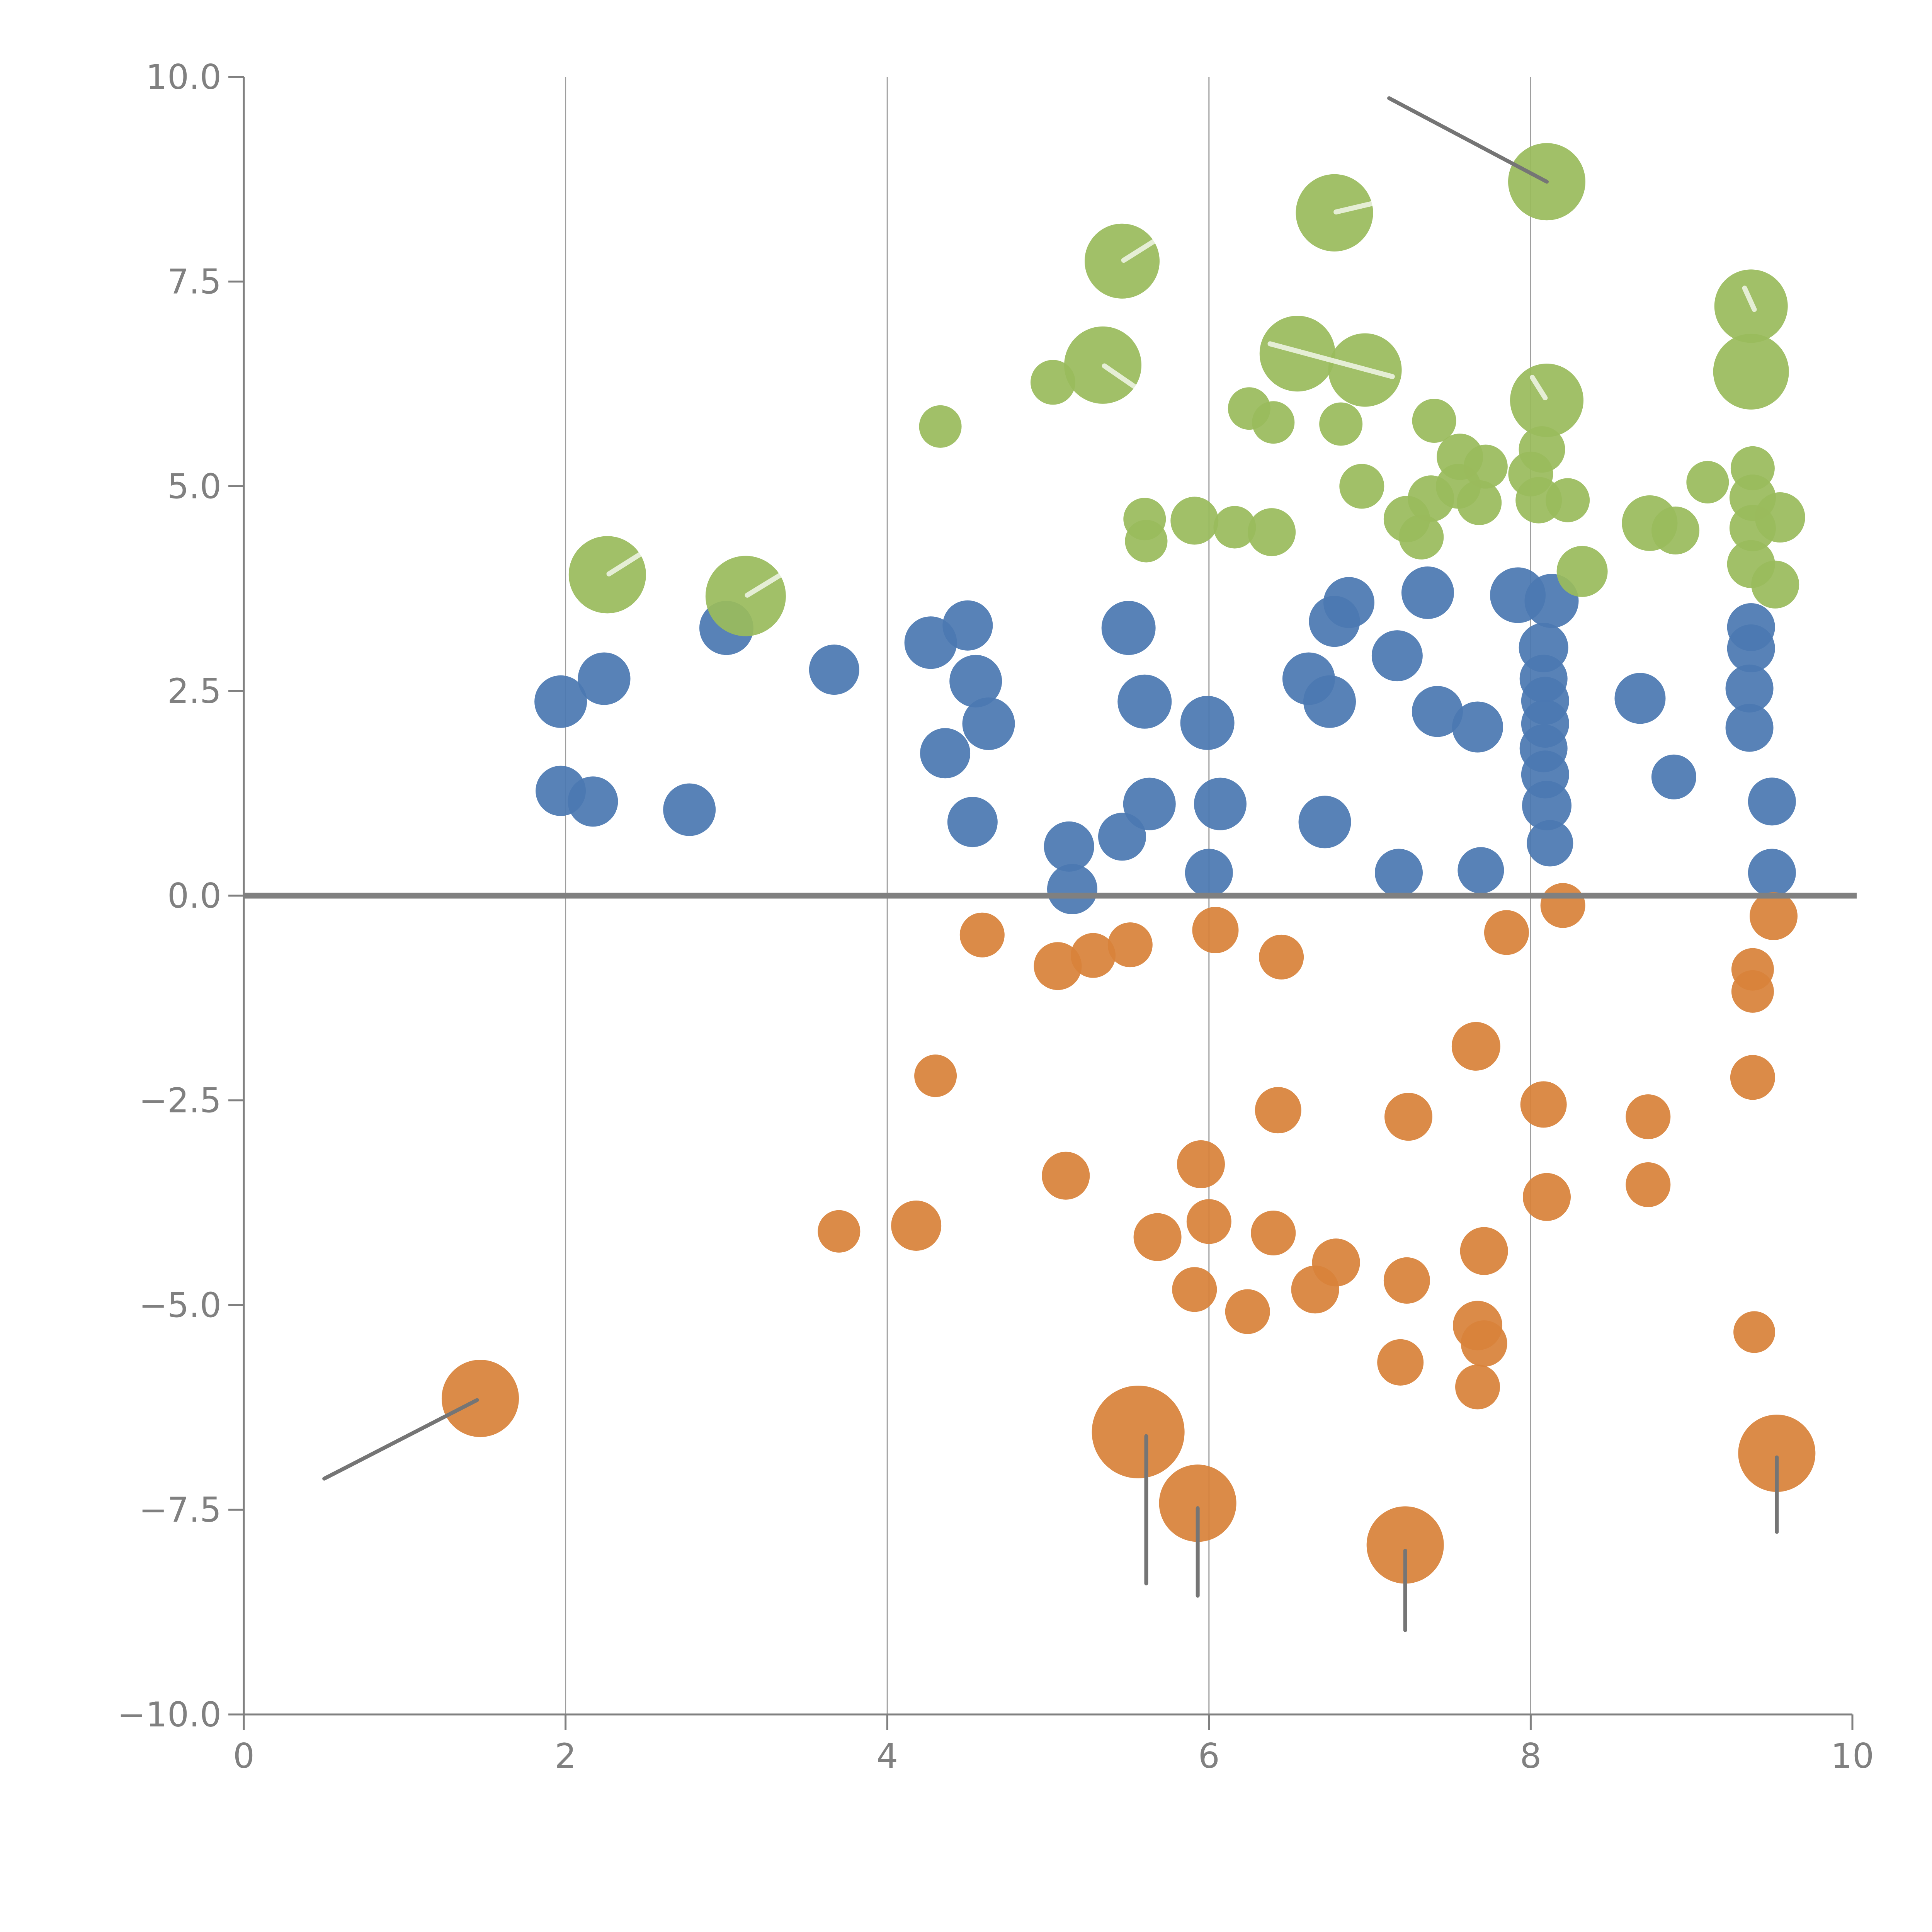 This screenshot has height=1932, width=1932. What do you see at coordinates (566, 1756) in the screenshot?
I see `x-tick-label: 2` at bounding box center [566, 1756].